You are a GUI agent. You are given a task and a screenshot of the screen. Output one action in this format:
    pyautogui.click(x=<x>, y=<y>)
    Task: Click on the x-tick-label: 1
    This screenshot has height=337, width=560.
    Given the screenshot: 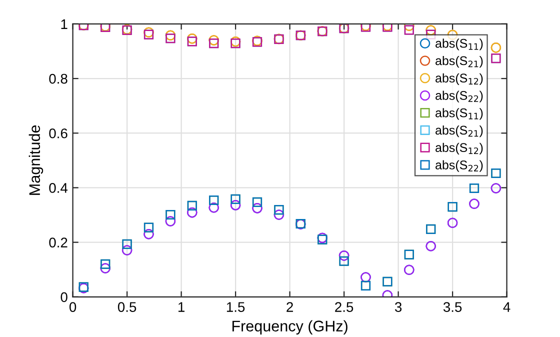 What is the action you would take?
    pyautogui.click(x=181, y=307)
    